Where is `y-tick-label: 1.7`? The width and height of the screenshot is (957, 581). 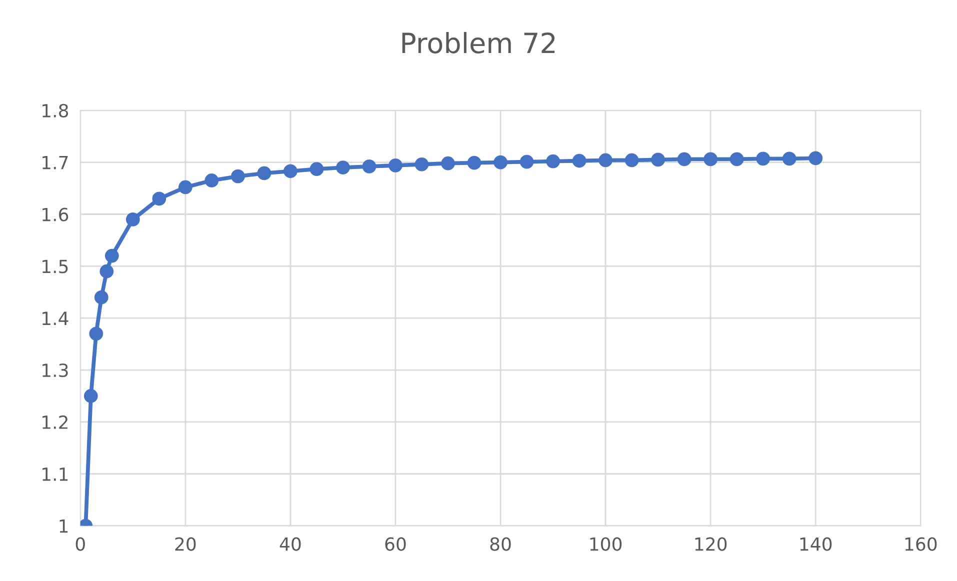
y-tick-label: 1.7 is located at coordinates (55, 163).